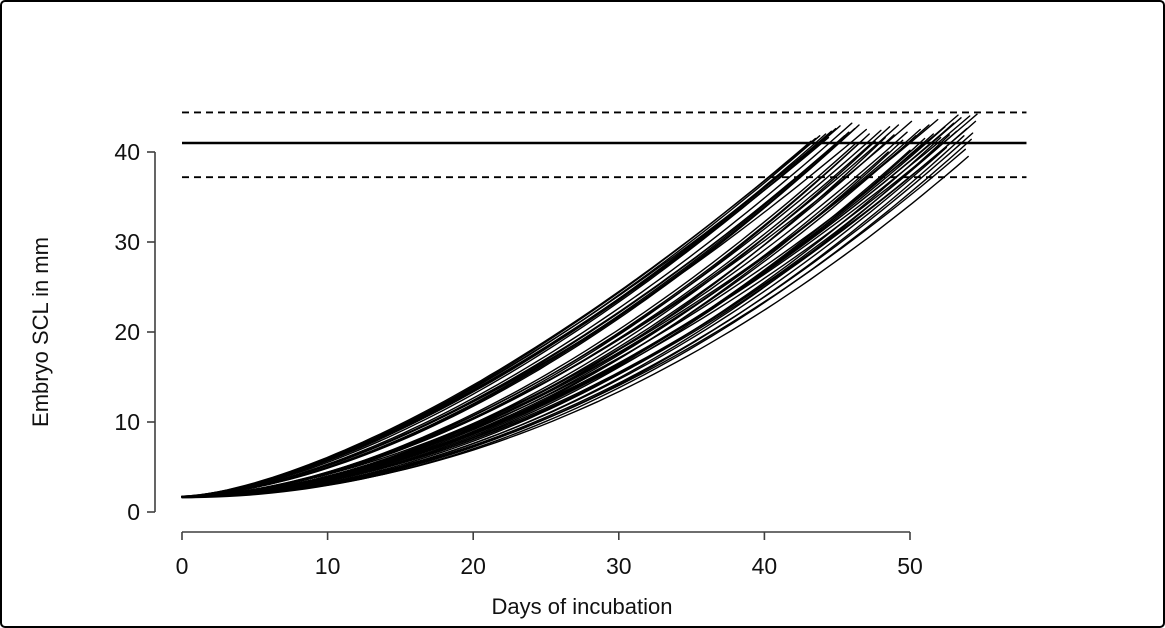  What do you see at coordinates (910, 566) in the screenshot?
I see `x-tick-label: 50` at bounding box center [910, 566].